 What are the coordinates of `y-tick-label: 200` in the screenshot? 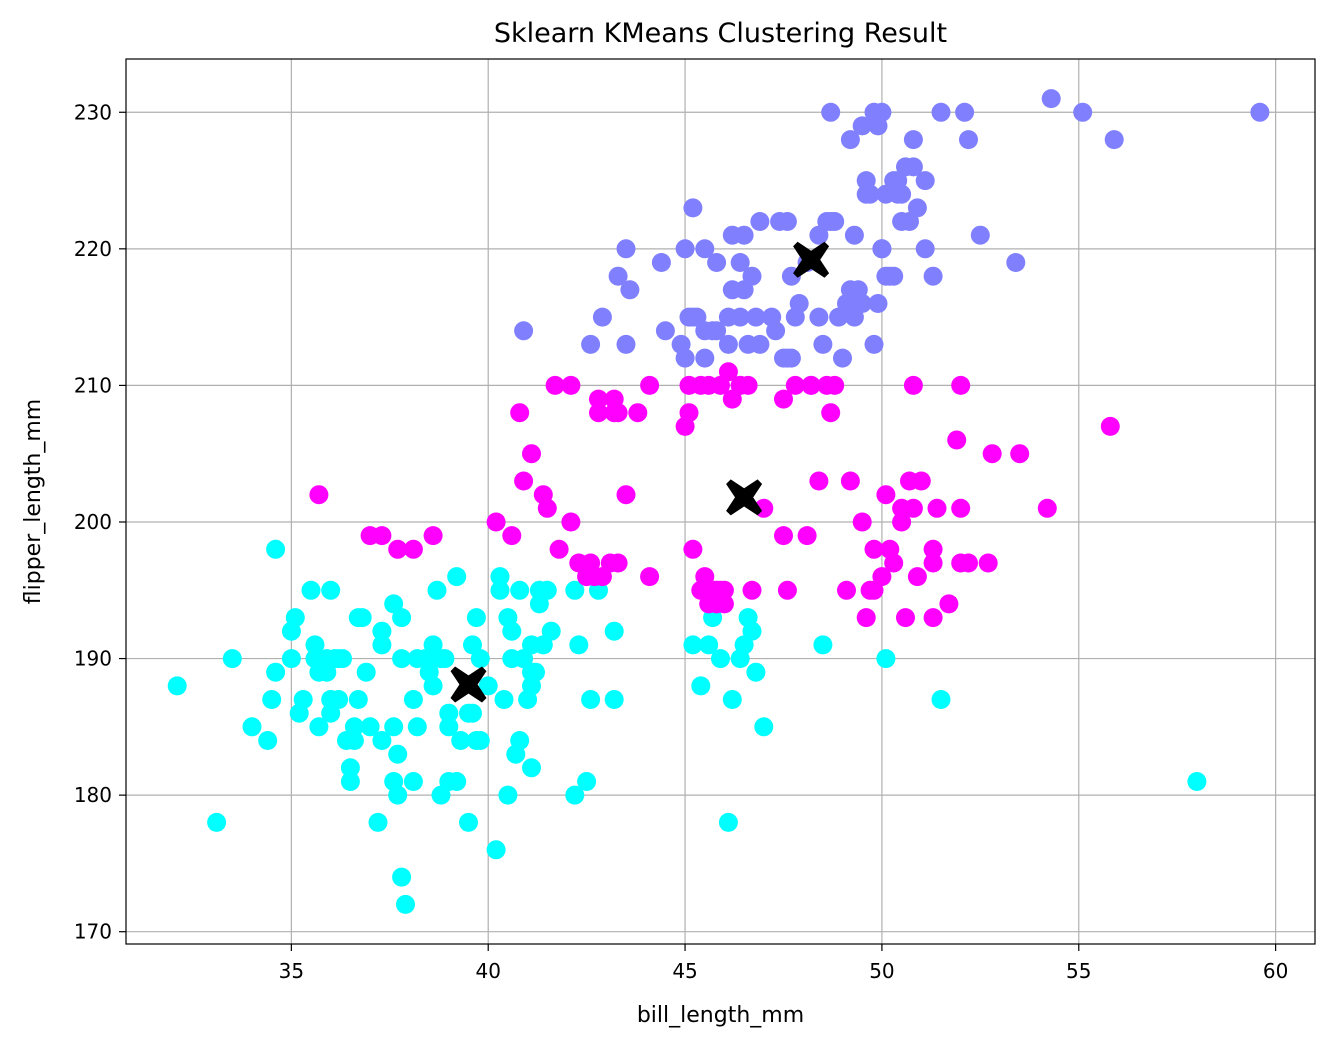 It's located at (93, 522).